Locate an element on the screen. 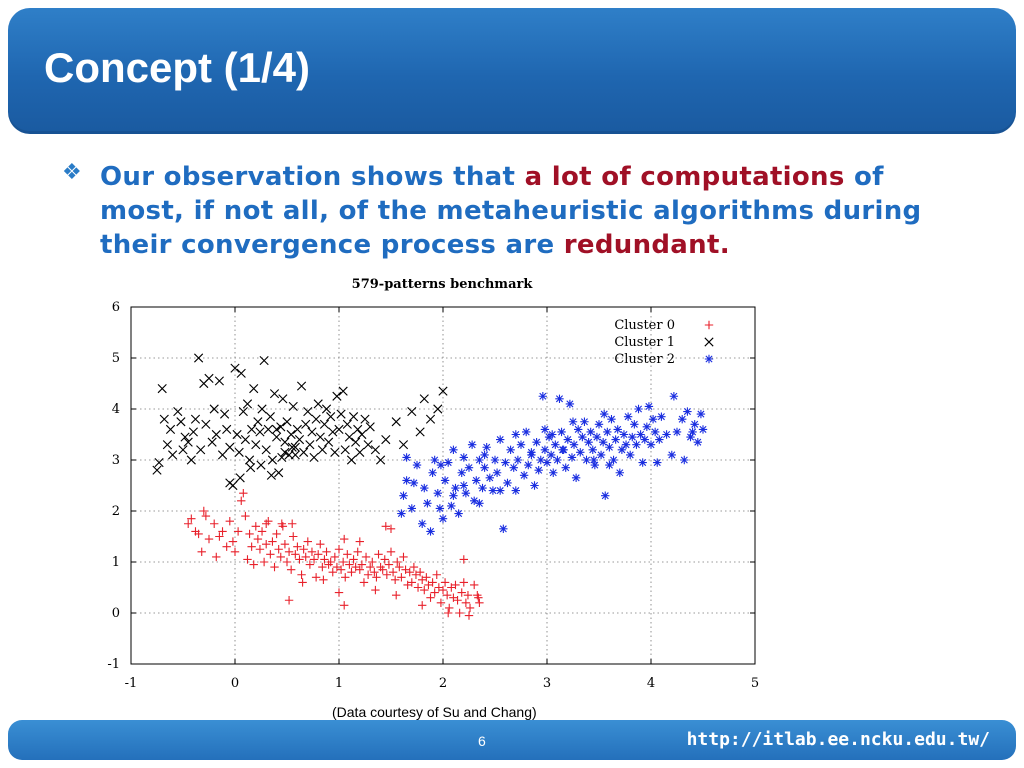  legend-label: Cluster 0 is located at coordinates (644, 325).